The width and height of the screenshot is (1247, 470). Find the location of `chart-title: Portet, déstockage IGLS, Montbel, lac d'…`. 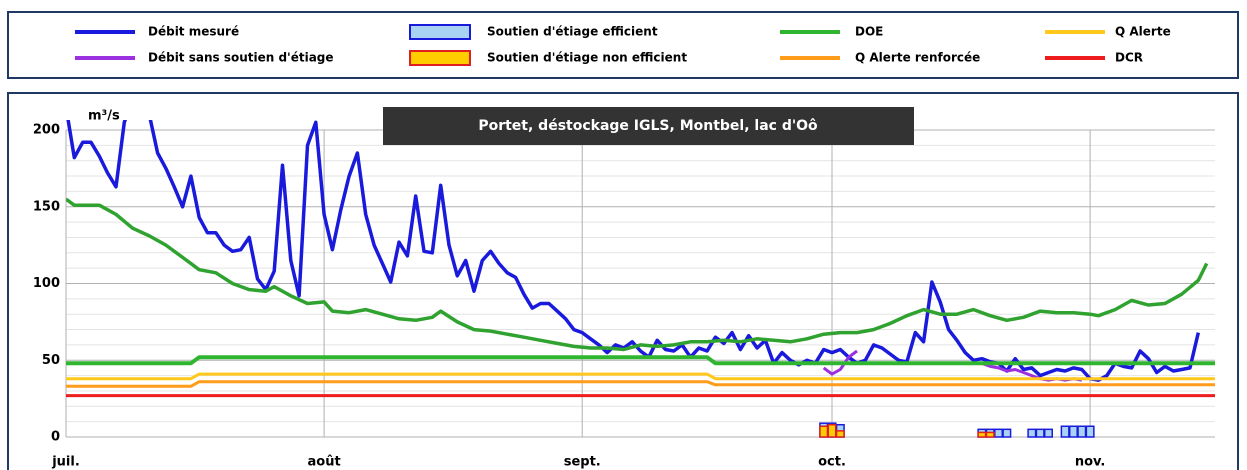

chart-title: Portet, déstockage IGLS, Montbel, lac d'… is located at coordinates (648, 126).